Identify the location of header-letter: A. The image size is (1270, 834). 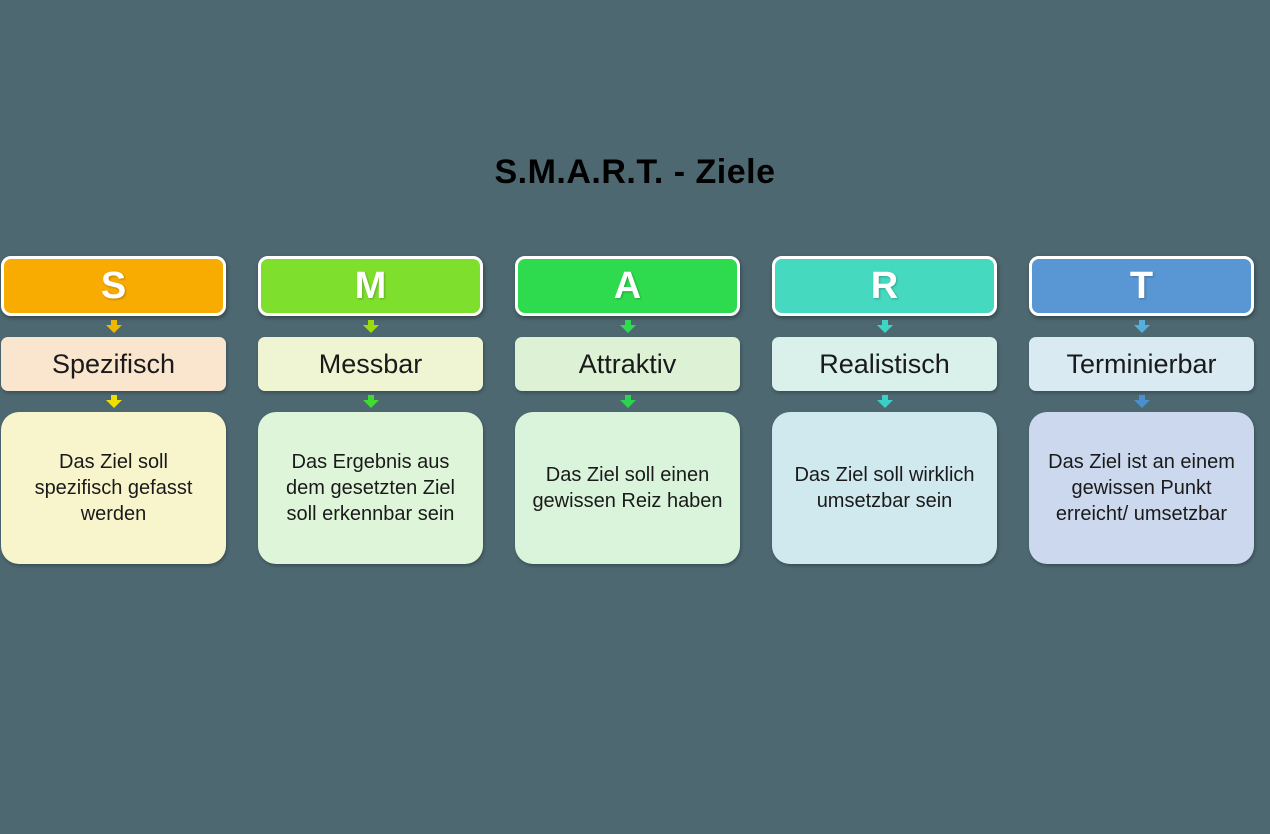
(627, 285).